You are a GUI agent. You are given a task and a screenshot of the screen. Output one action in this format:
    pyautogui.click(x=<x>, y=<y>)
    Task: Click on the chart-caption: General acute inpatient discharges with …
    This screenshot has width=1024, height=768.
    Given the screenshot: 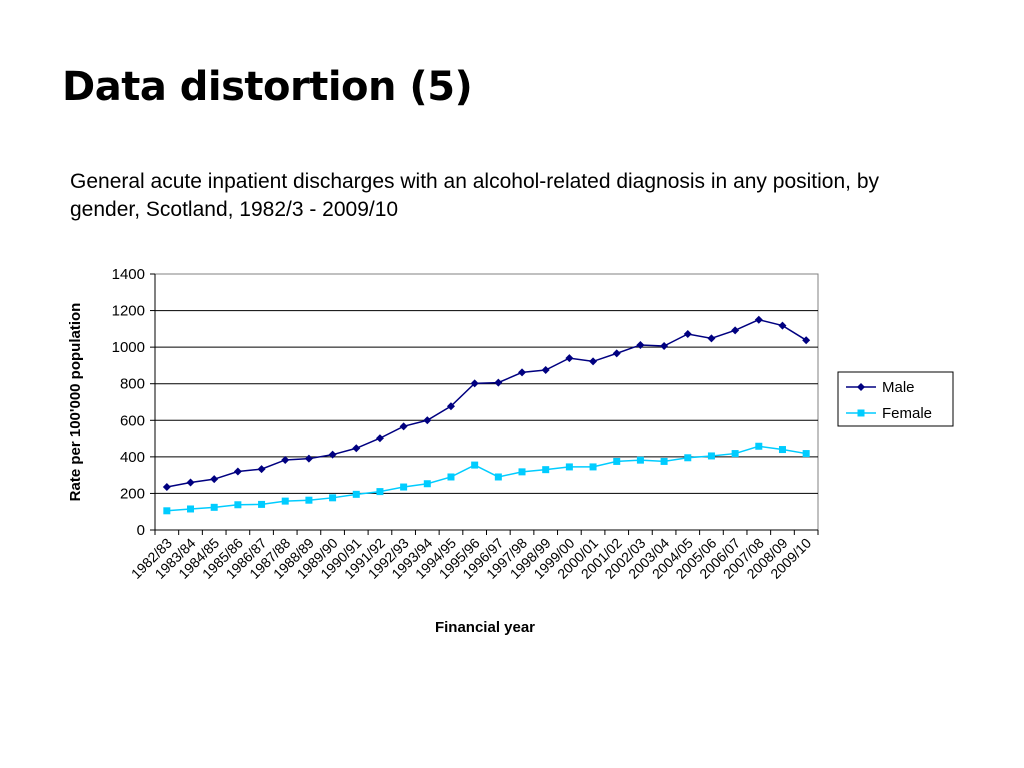 What is the action you would take?
    pyautogui.click(x=474, y=195)
    